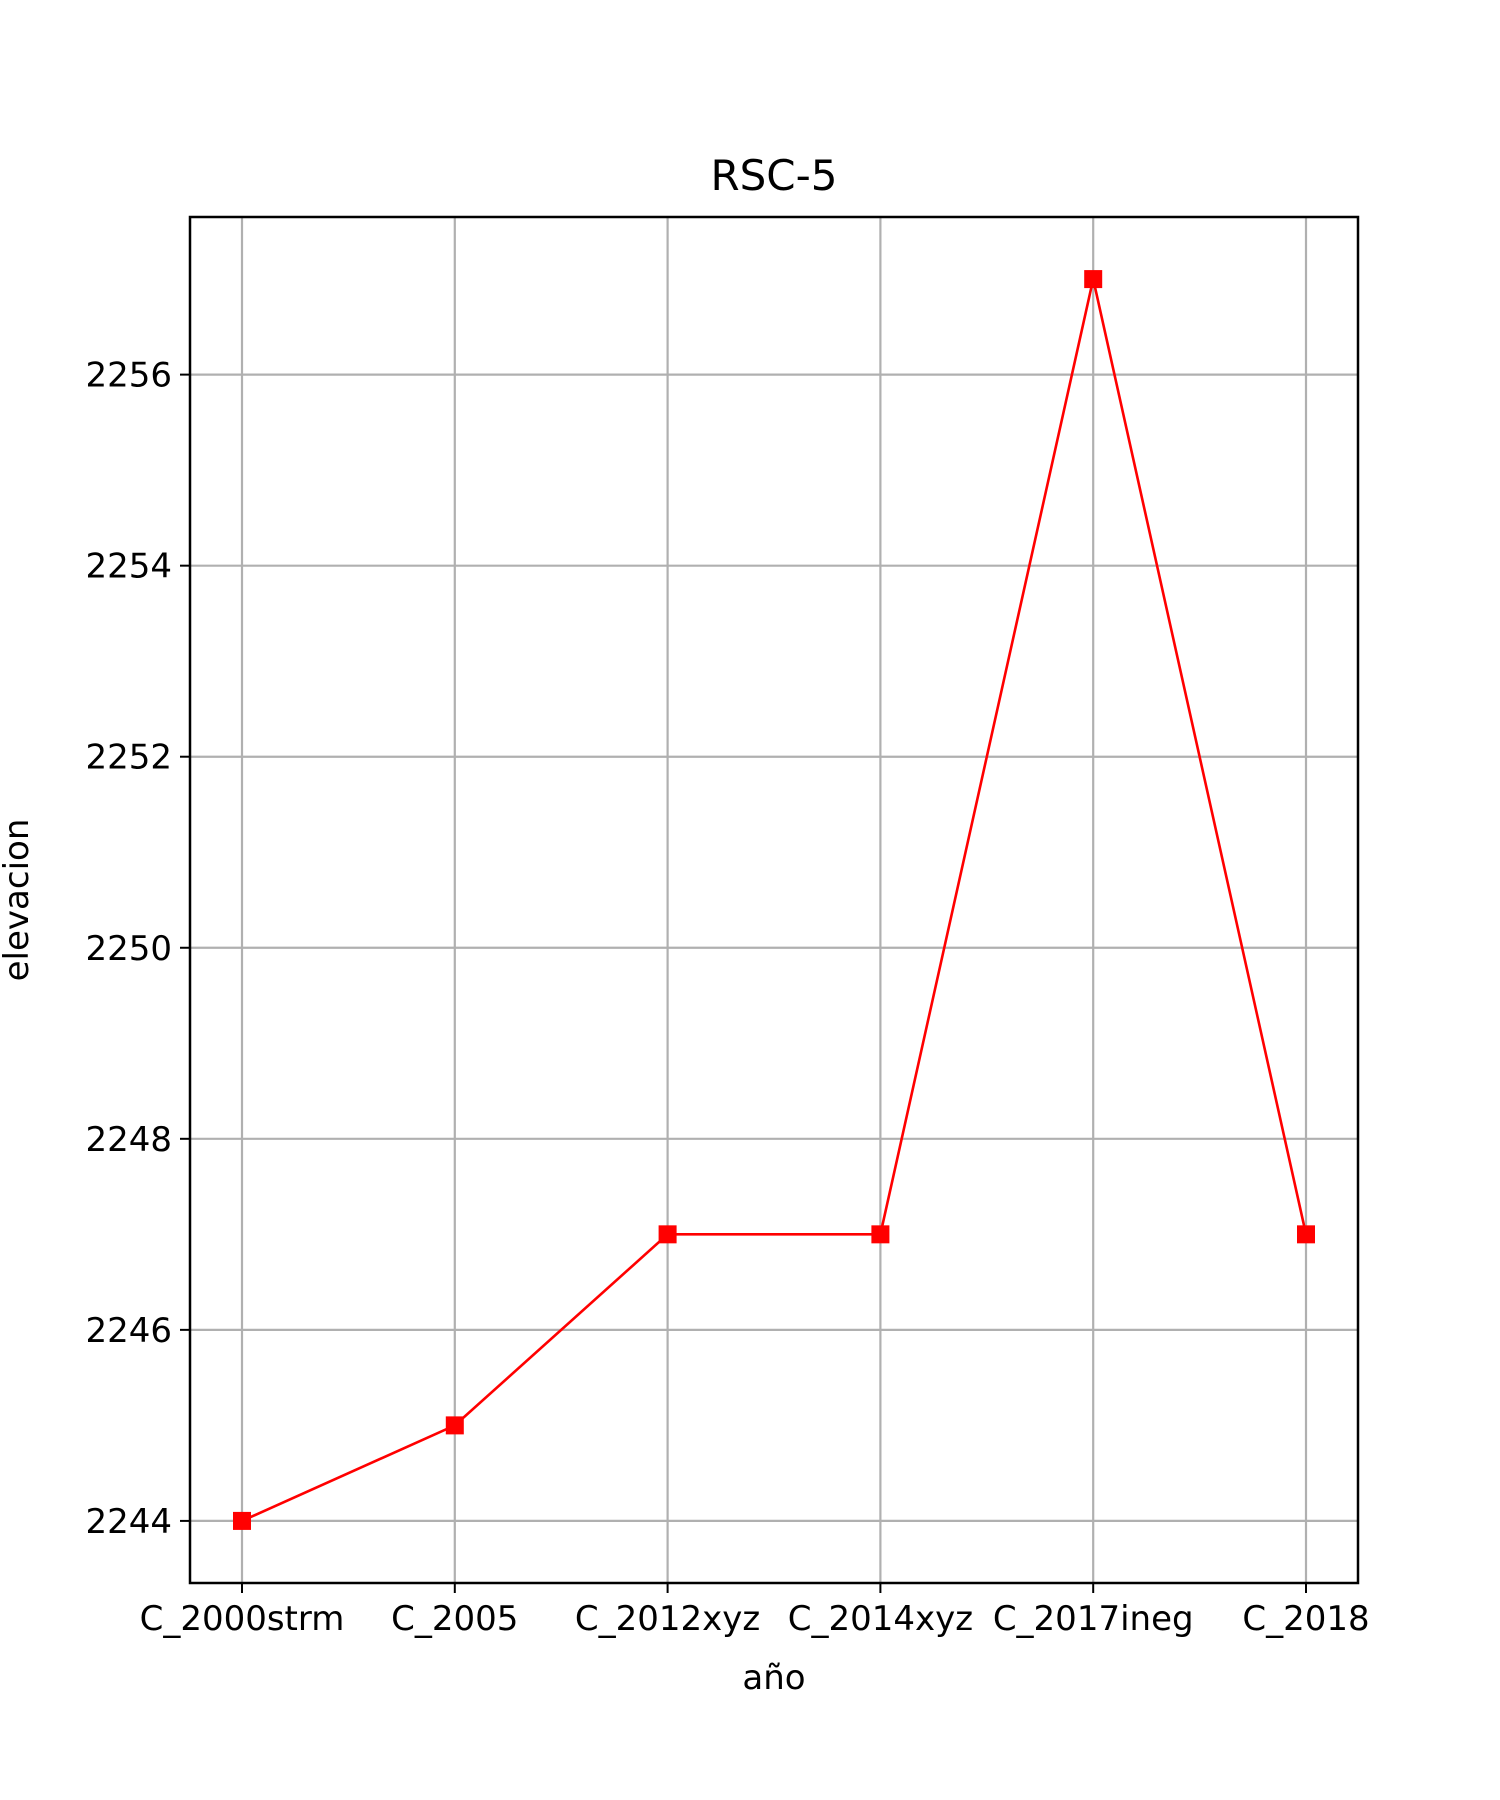 Image resolution: width=1500 pixels, height=1800 pixels. What do you see at coordinates (18, 900) in the screenshot?
I see `y-axis-label: elevacion` at bounding box center [18, 900].